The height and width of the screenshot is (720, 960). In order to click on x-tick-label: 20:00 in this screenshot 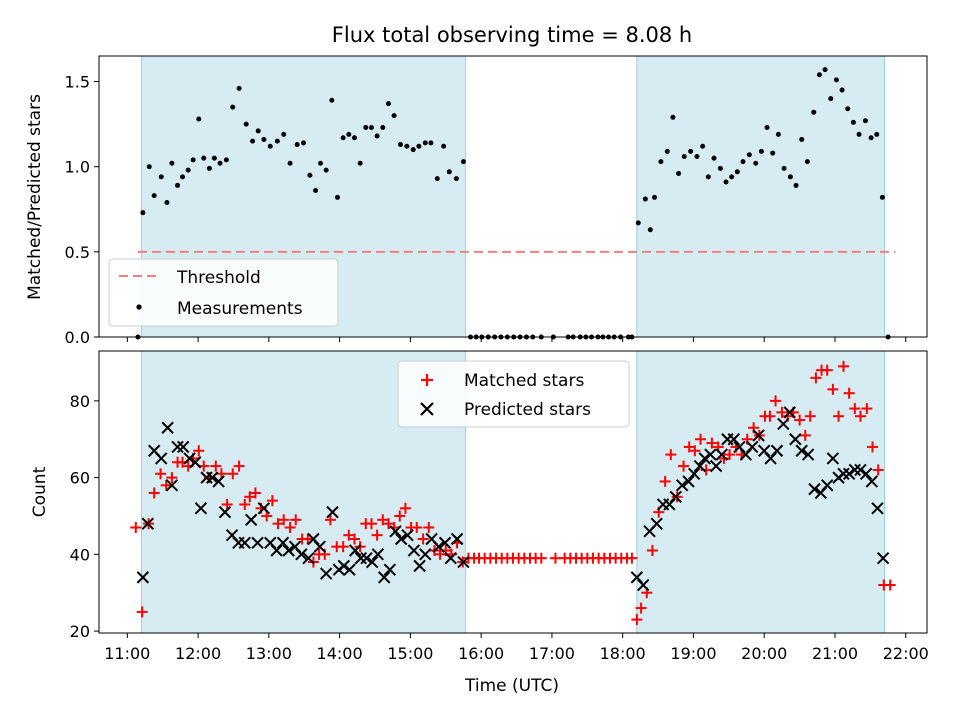, I will do `click(764, 653)`.